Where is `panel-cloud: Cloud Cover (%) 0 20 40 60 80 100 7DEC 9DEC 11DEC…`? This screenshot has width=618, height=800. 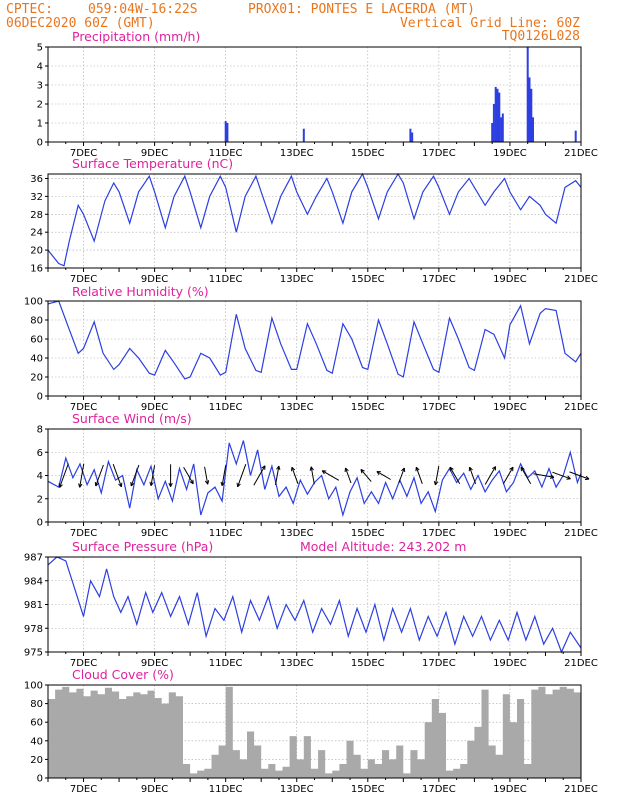
panel-cloud: Cloud Cover (%) 0 20 40 60 80 100 7DEC 9DEC 11DEC… is located at coordinates (311, 731).